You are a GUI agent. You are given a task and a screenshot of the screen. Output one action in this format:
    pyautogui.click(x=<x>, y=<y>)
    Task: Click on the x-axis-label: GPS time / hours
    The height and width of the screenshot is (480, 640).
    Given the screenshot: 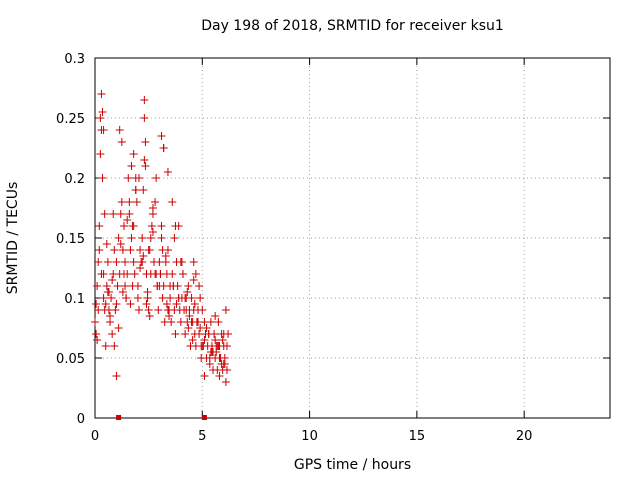 What is the action you would take?
    pyautogui.click(x=352, y=465)
    